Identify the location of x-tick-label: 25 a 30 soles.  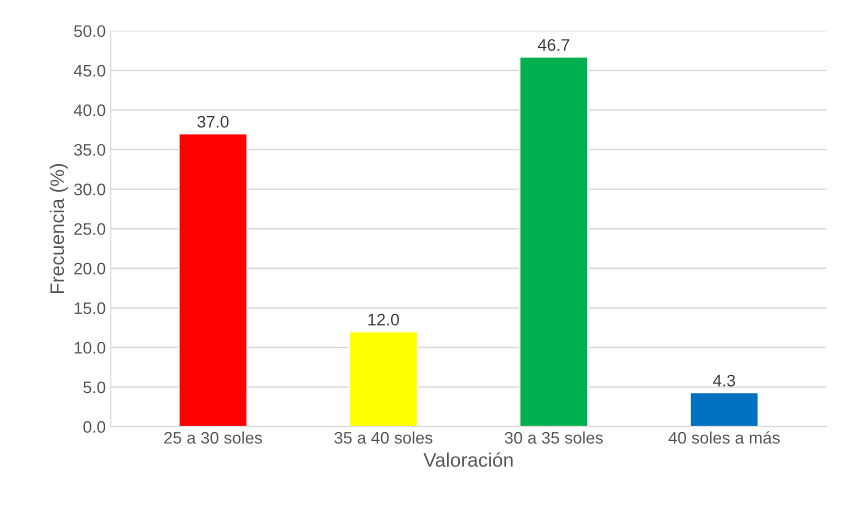
(213, 437).